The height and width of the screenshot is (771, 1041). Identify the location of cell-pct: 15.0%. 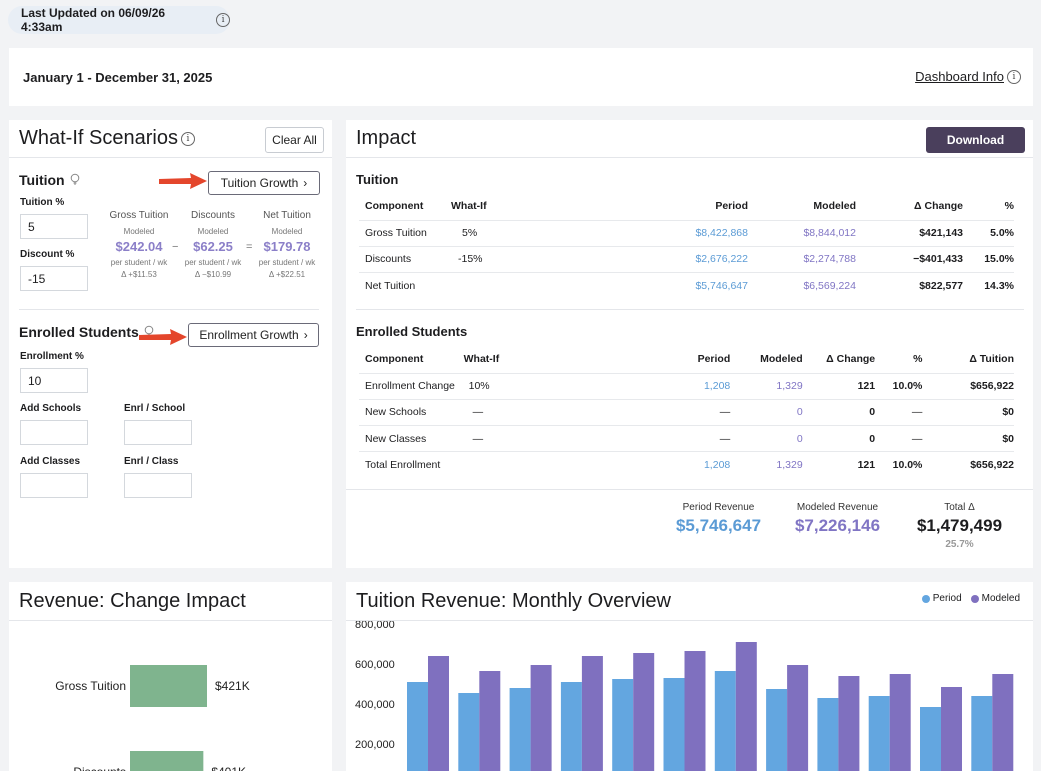
(988, 259).